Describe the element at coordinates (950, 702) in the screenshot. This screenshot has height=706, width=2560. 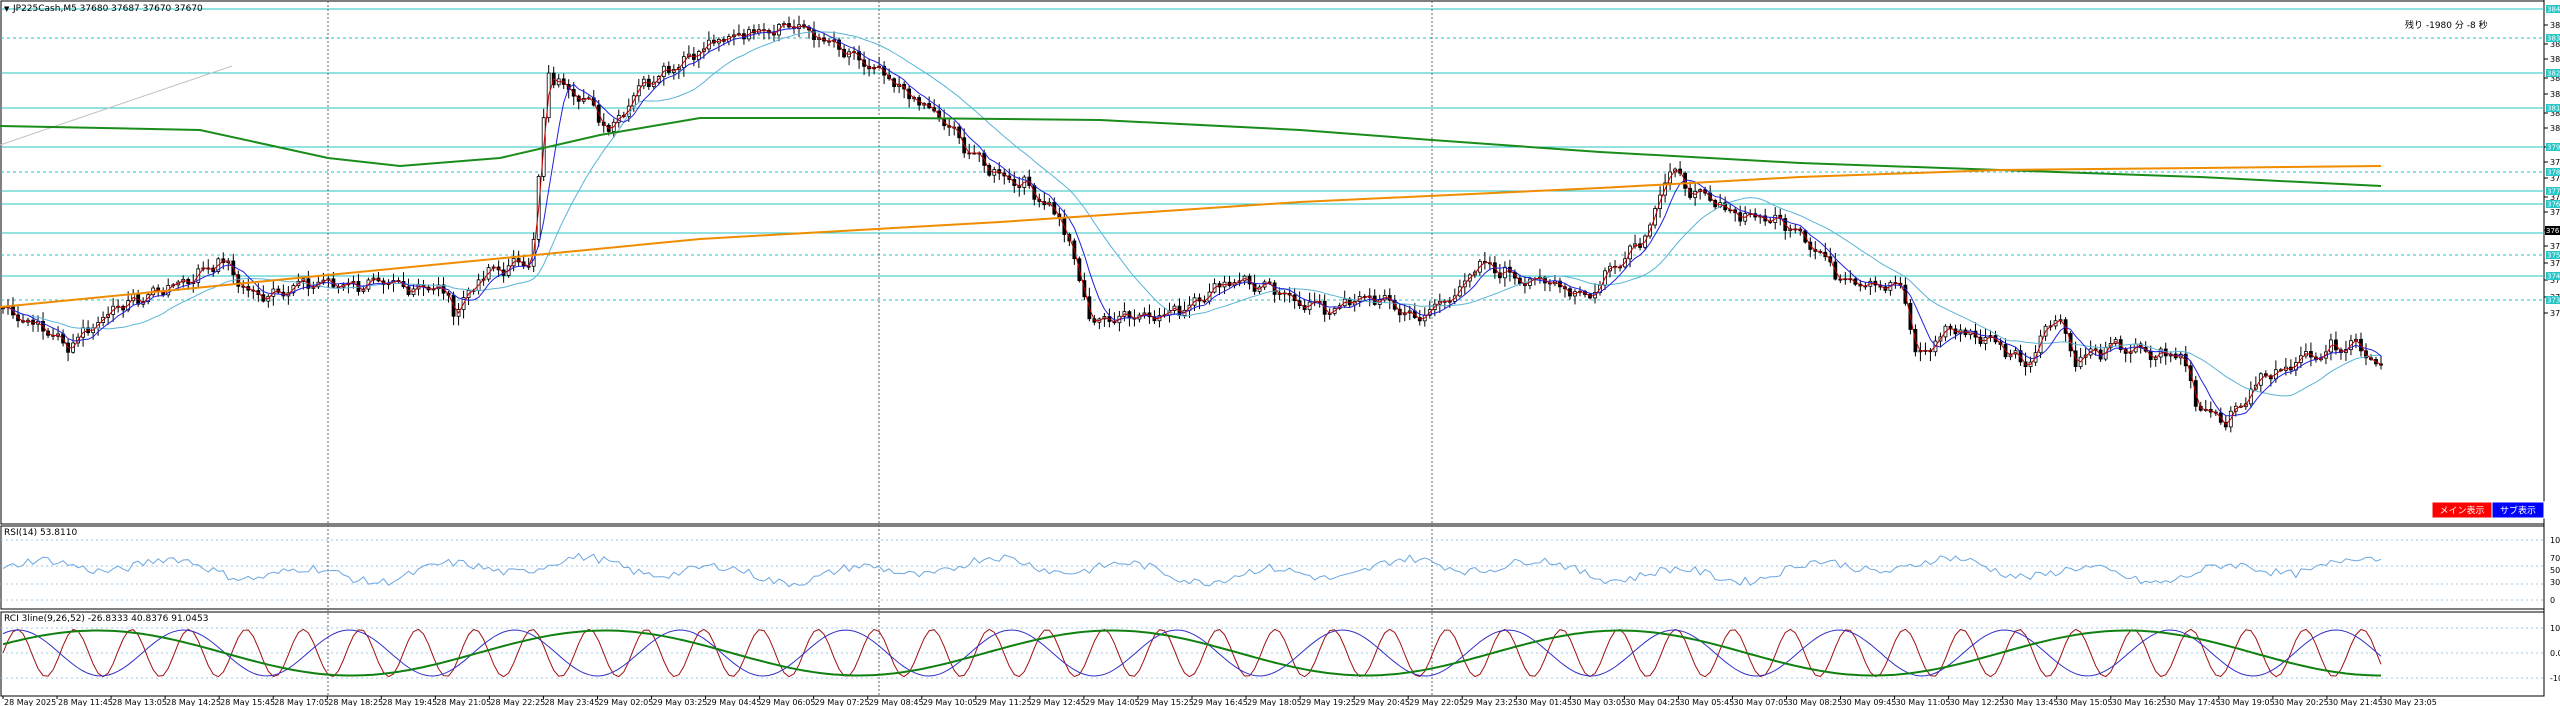
I see `time-tick-label: 29 May 10:05` at that location.